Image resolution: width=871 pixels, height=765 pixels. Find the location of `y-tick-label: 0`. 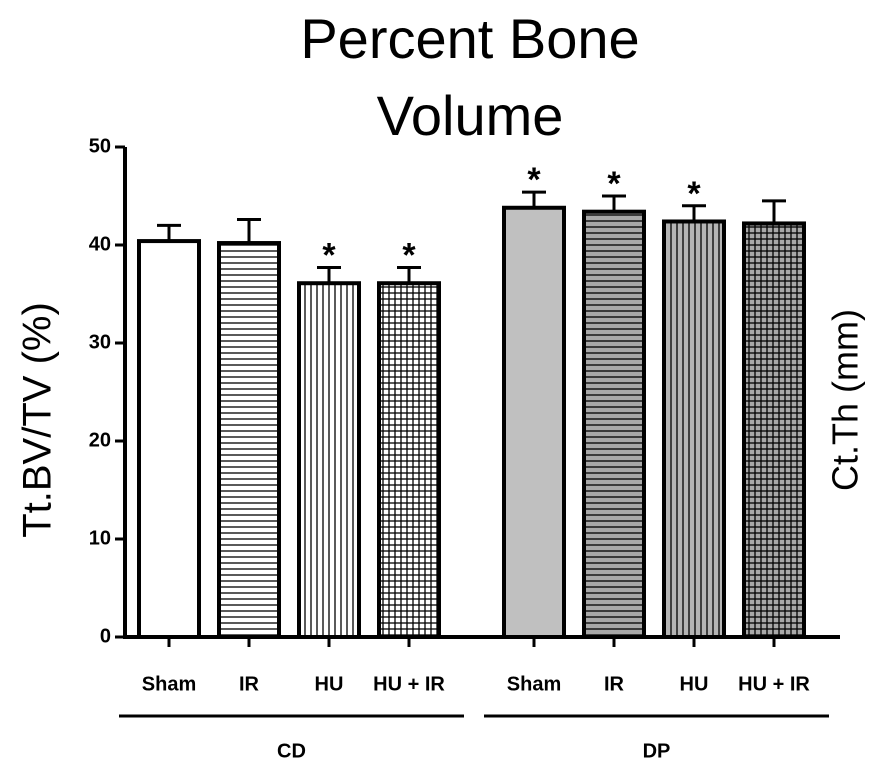

y-tick-label: 0 is located at coordinates (105, 636).